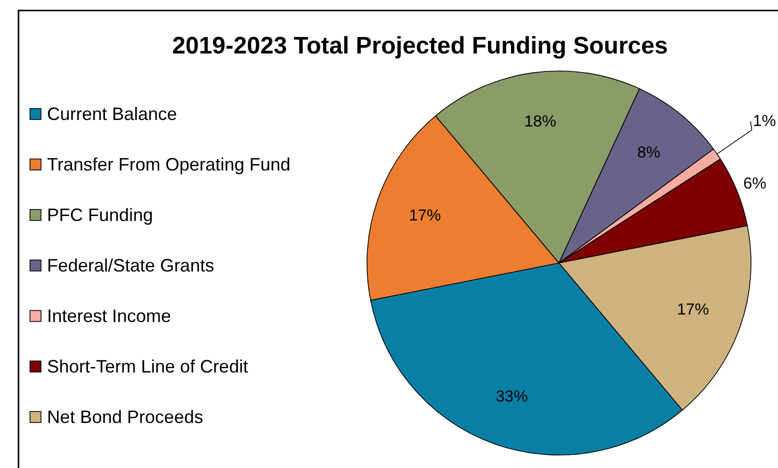 This screenshot has width=778, height=468. I want to click on chart-title: 2019-2023 Total Projected Funding Sources, so click(420, 46).